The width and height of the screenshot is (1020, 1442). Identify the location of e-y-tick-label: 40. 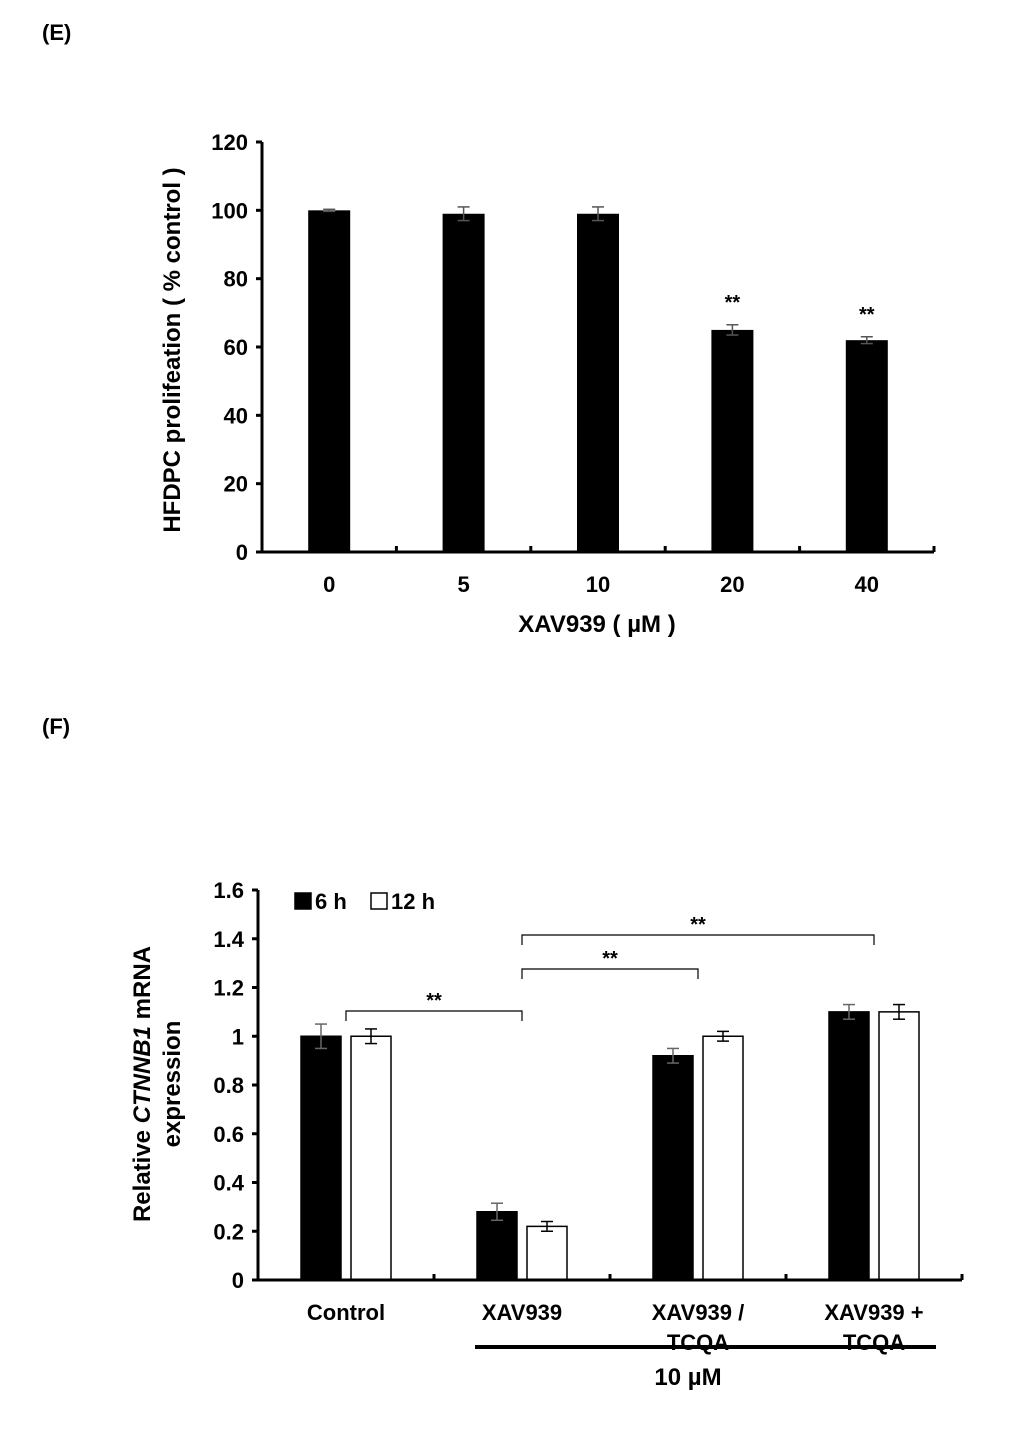
(236, 415).